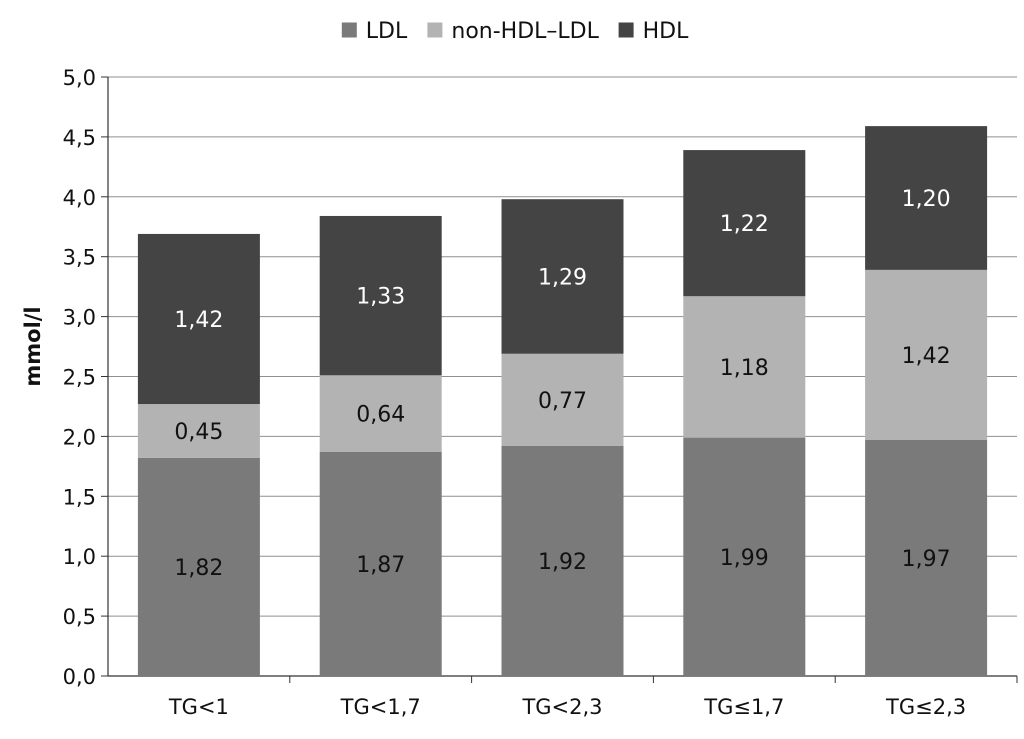 Image resolution: width=1024 pixels, height=739 pixels. What do you see at coordinates (925, 707) in the screenshot?
I see `x-tick-label: TG≤2,3` at bounding box center [925, 707].